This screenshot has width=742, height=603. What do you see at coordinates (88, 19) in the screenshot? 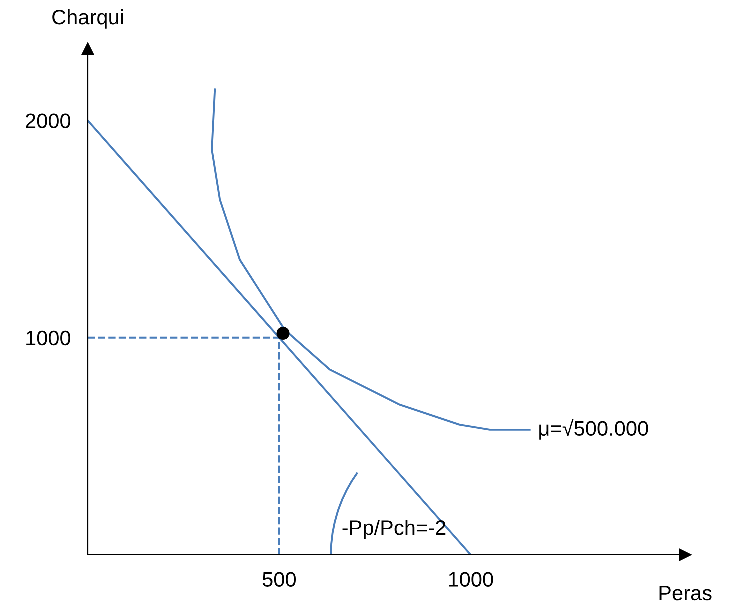
I see `y-axis-title: Charqui` at bounding box center [88, 19].